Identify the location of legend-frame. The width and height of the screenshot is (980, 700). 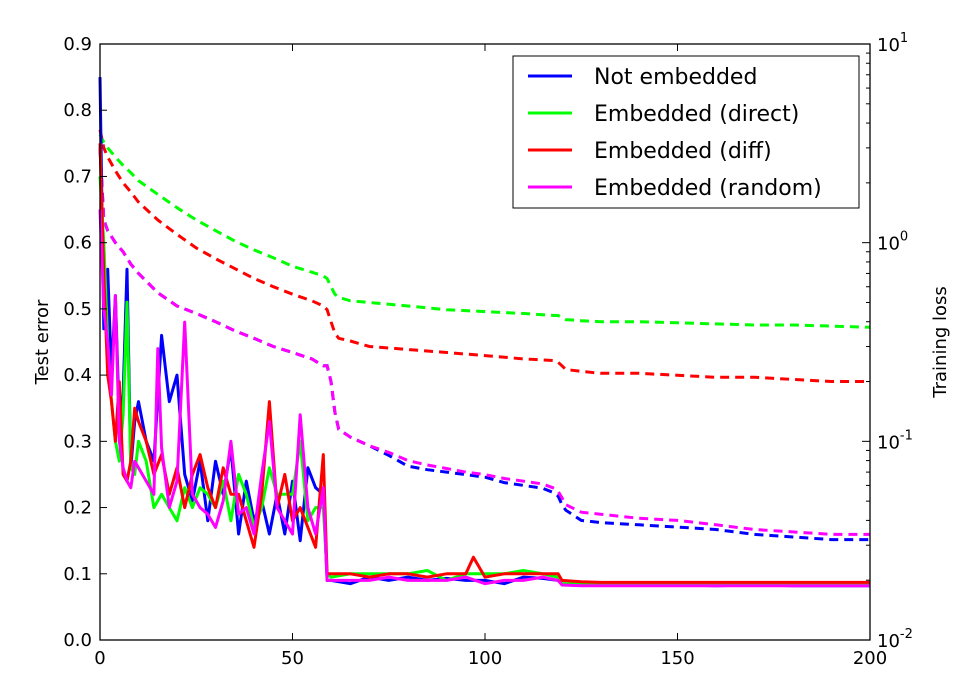
(686, 132).